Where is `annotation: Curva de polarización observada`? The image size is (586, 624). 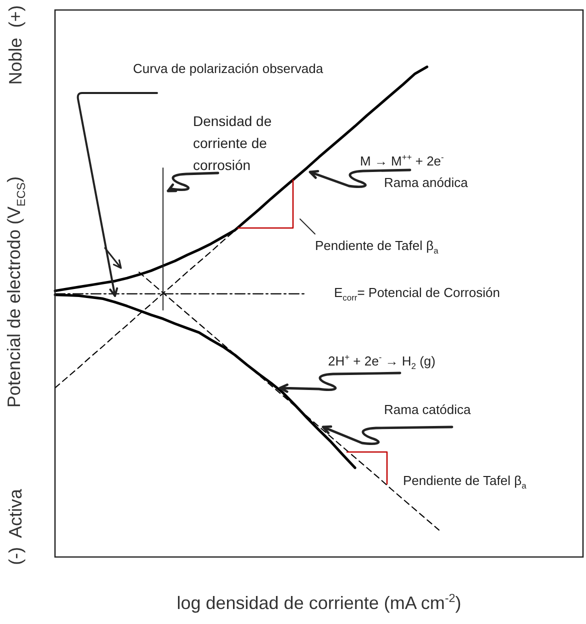 annotation: Curva de polarización observada is located at coordinates (228, 69).